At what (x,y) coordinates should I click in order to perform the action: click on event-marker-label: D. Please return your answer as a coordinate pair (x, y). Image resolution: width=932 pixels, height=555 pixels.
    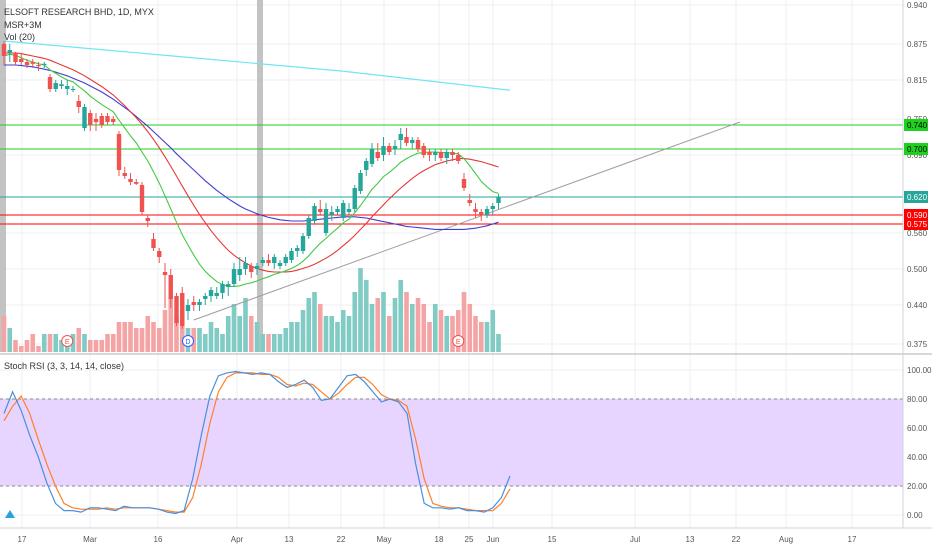
    Looking at the image, I should click on (187, 342).